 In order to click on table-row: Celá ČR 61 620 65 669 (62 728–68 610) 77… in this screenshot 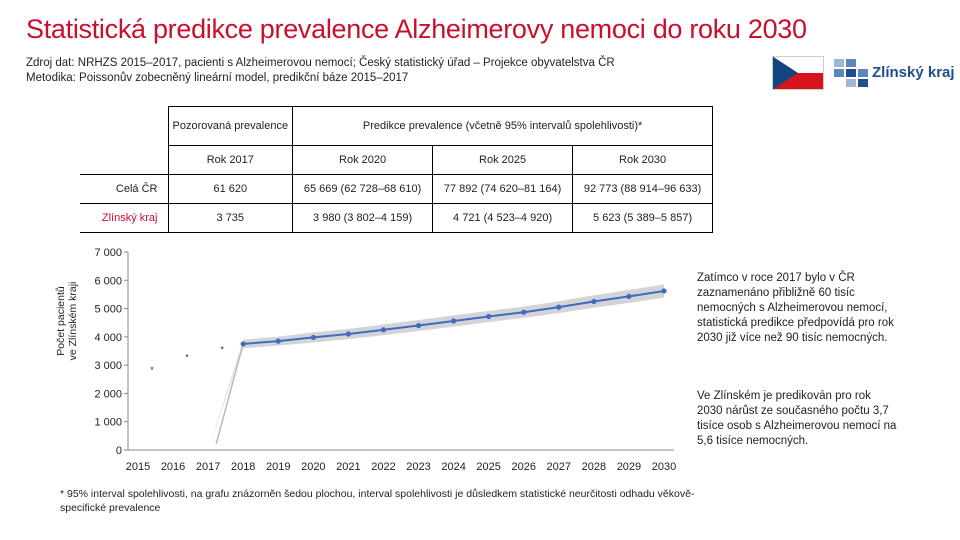, I will do `click(397, 189)`.